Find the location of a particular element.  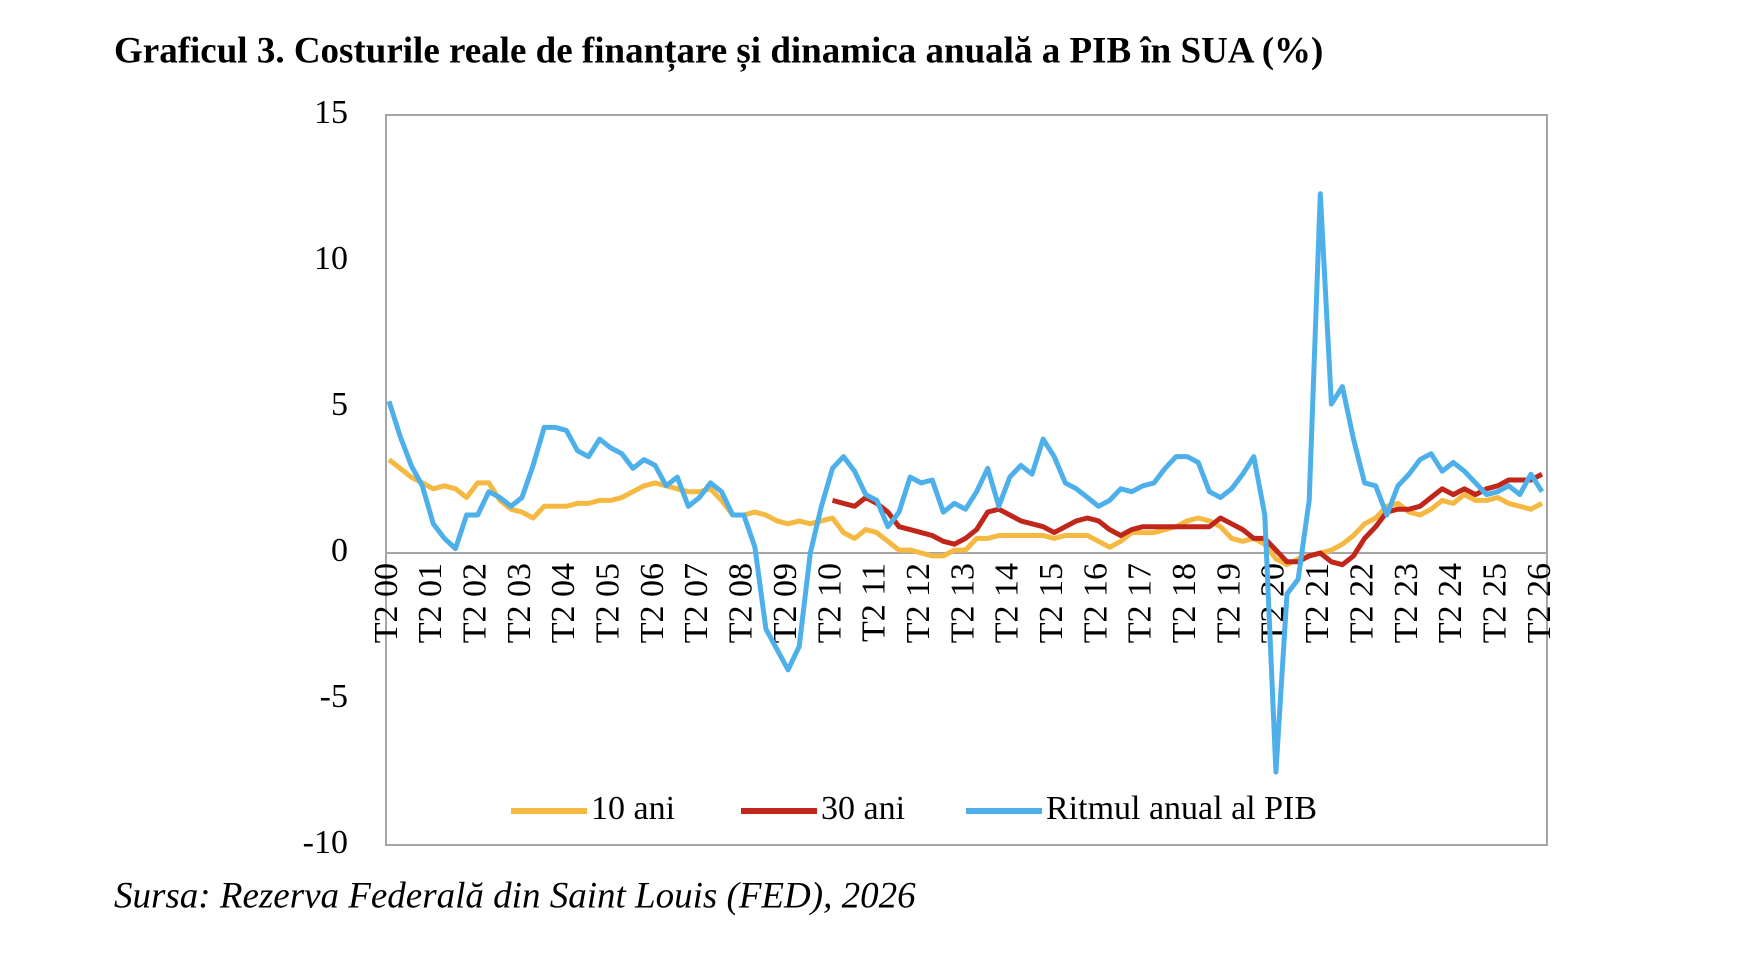

legend-label: 30 ani is located at coordinates (863, 808).